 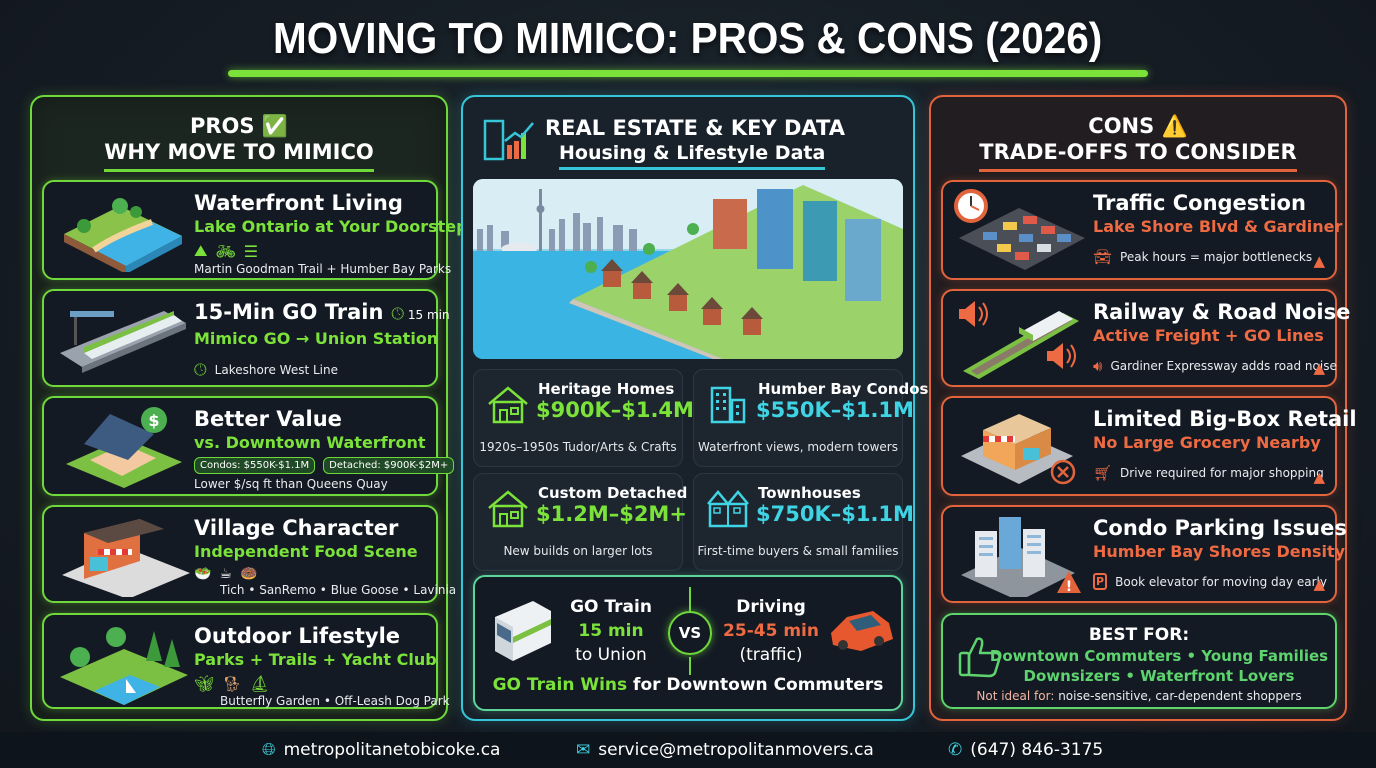 I want to click on best-for-line-2: Downsizers • Waterfront Lovers, so click(x=1159, y=676).